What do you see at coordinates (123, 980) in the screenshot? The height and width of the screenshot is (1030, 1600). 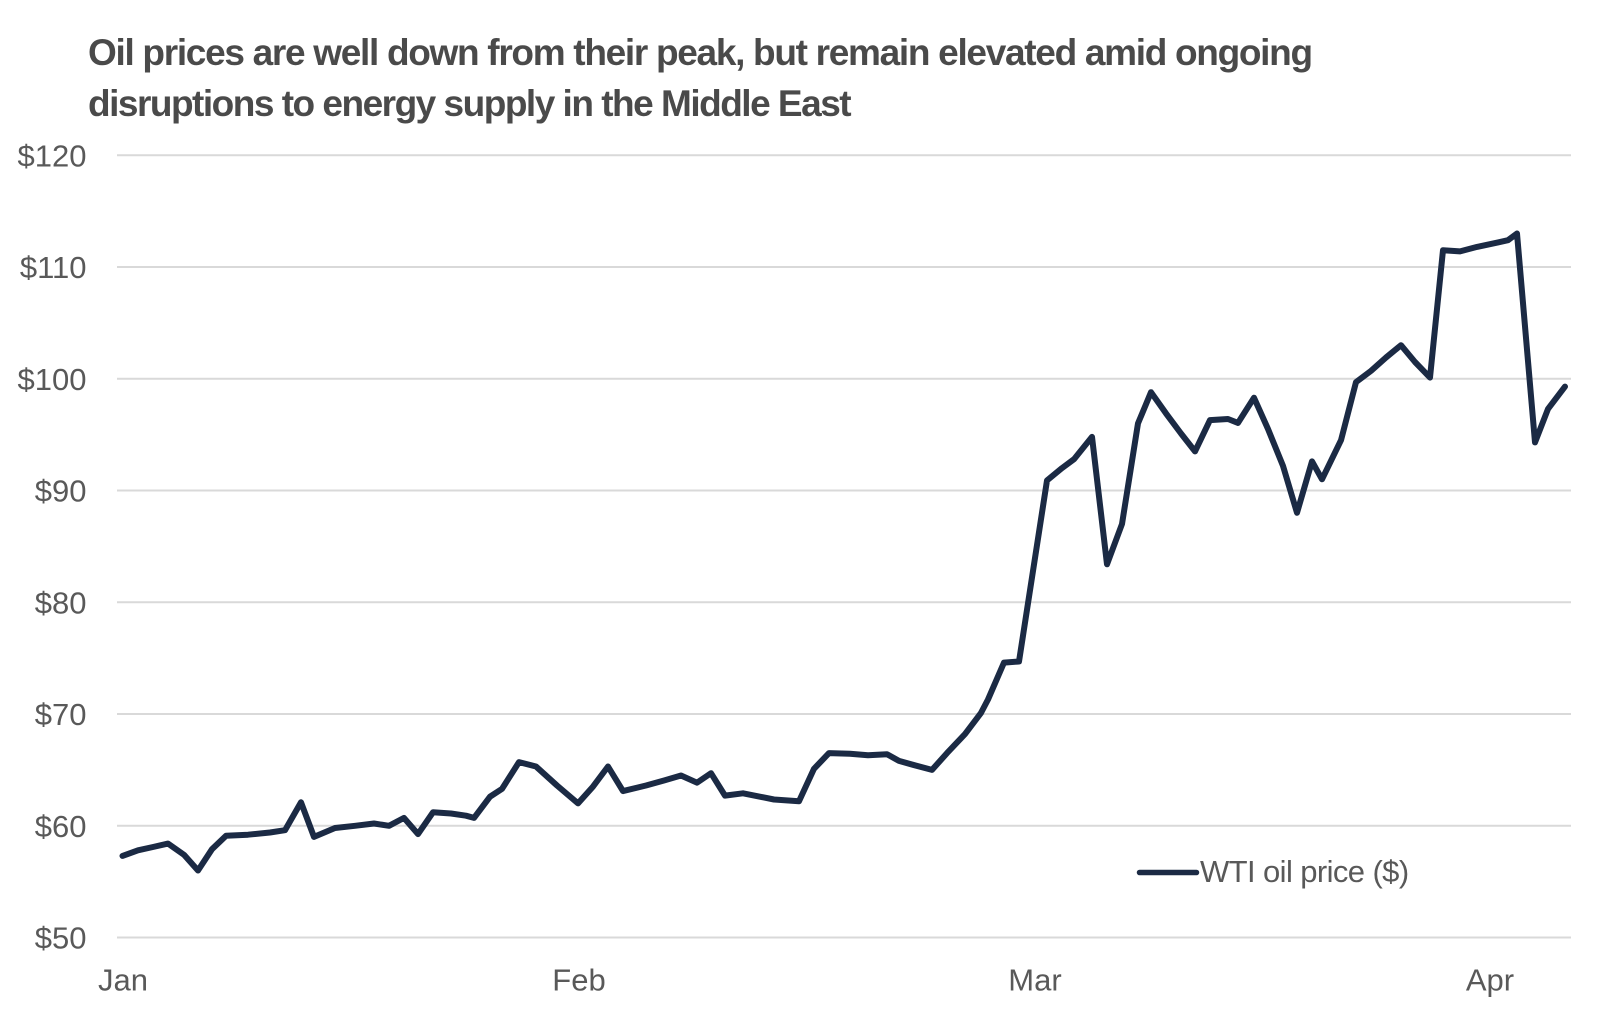 I see `svg-text: Jan` at bounding box center [123, 980].